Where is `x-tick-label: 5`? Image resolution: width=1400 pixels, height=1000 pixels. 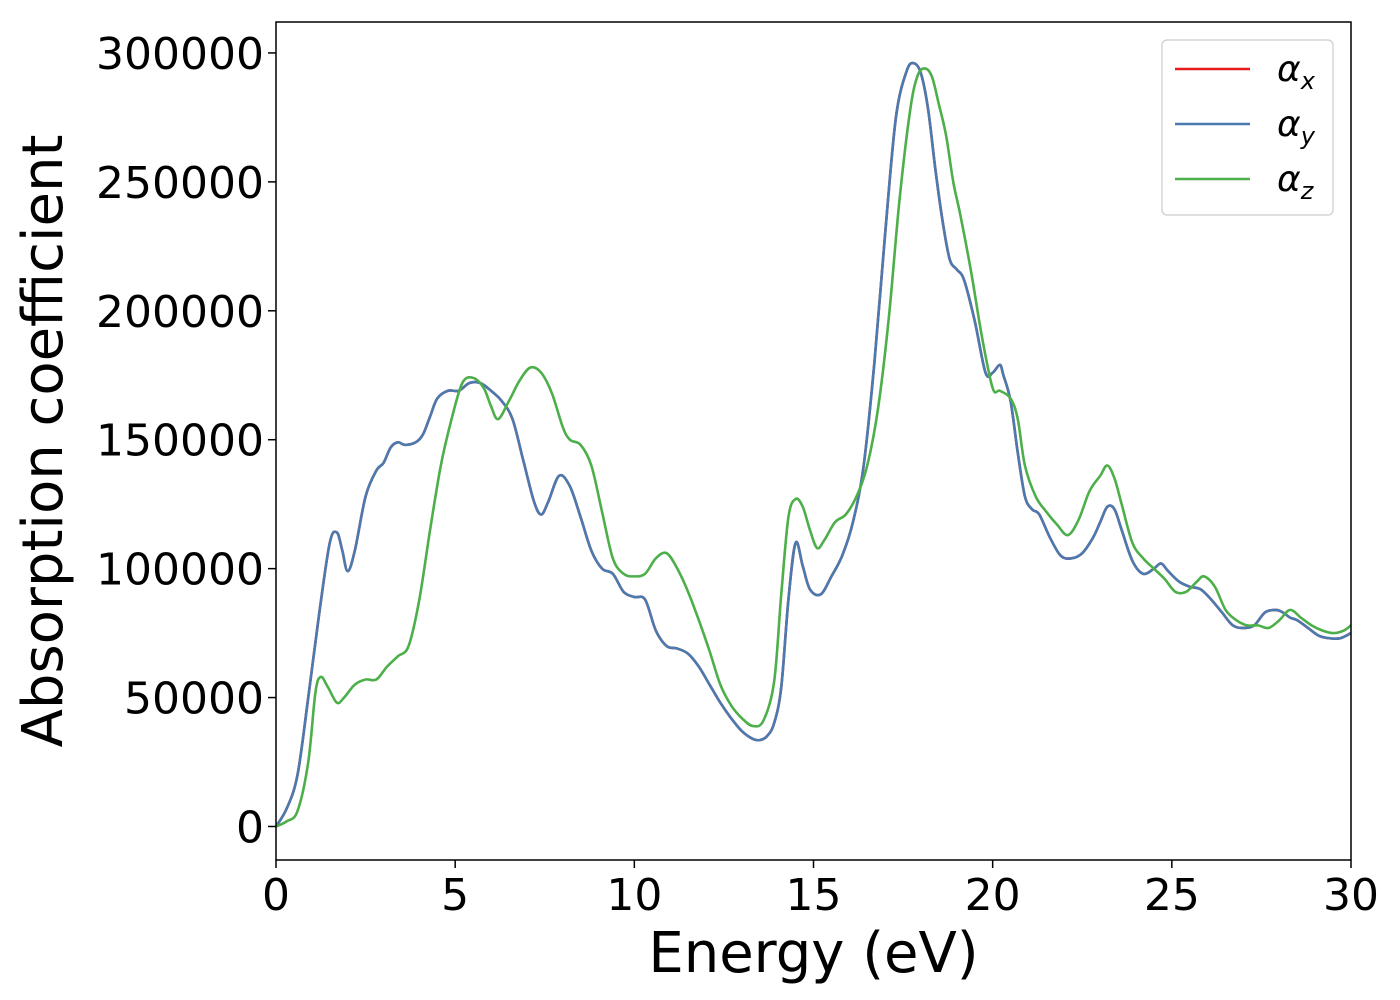
x-tick-label: 5 is located at coordinates (455, 895).